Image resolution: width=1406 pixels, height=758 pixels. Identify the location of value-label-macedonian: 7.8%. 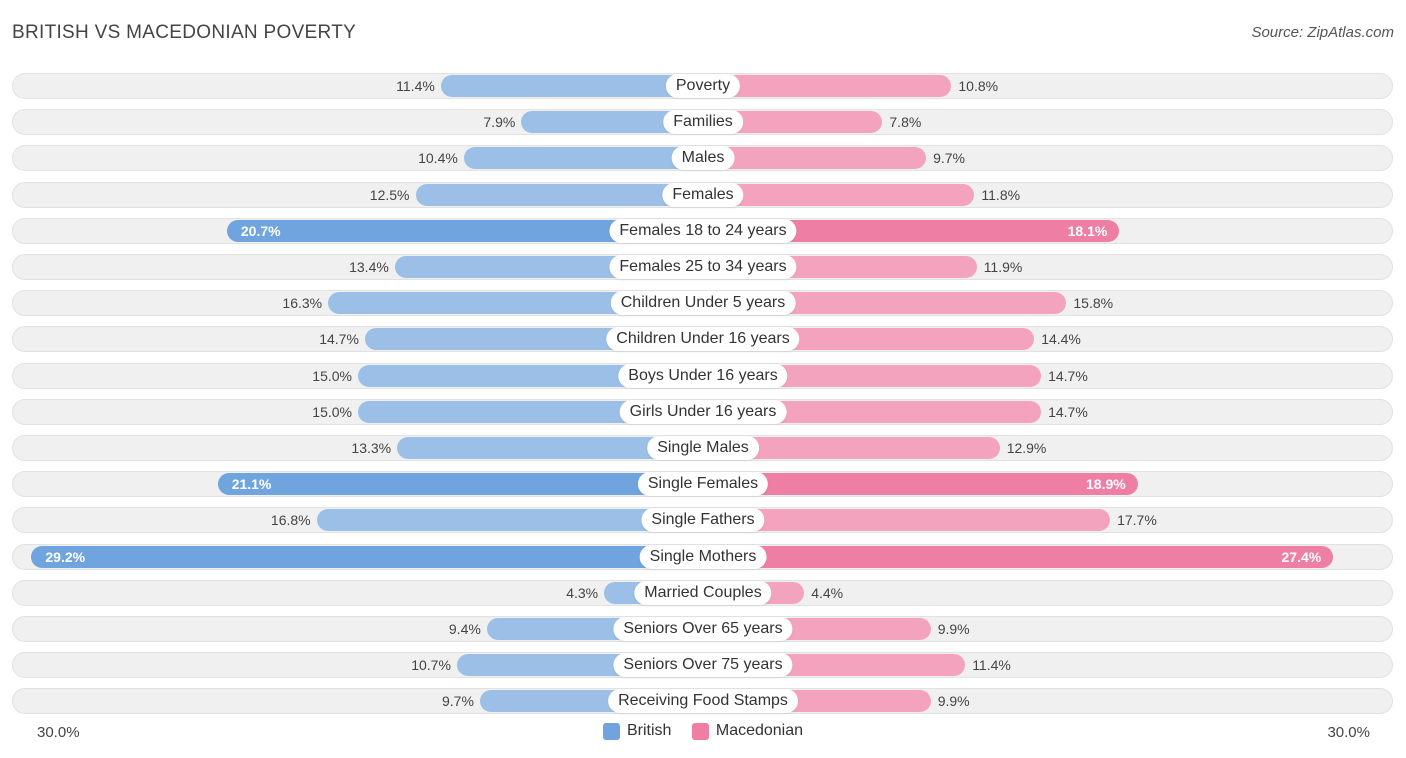
(905, 122).